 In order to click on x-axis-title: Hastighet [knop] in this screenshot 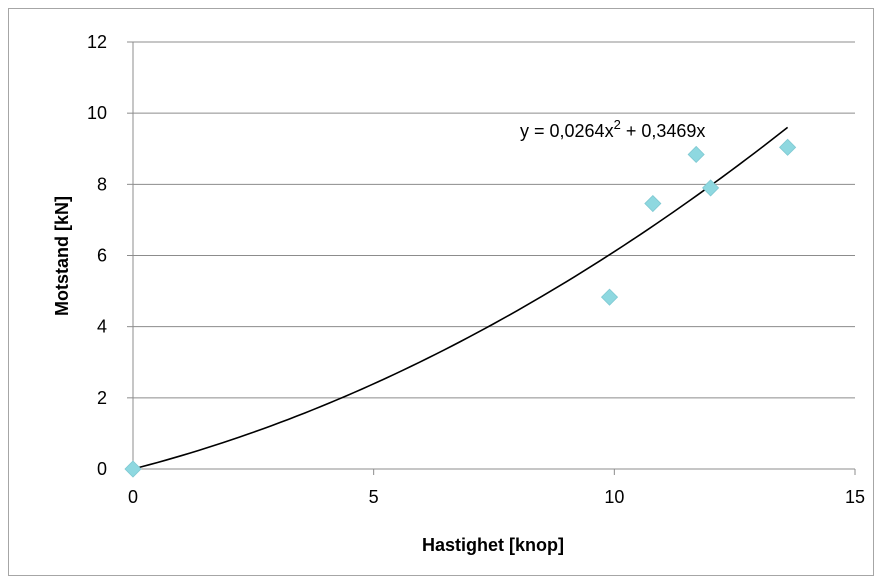, I will do `click(493, 545)`.